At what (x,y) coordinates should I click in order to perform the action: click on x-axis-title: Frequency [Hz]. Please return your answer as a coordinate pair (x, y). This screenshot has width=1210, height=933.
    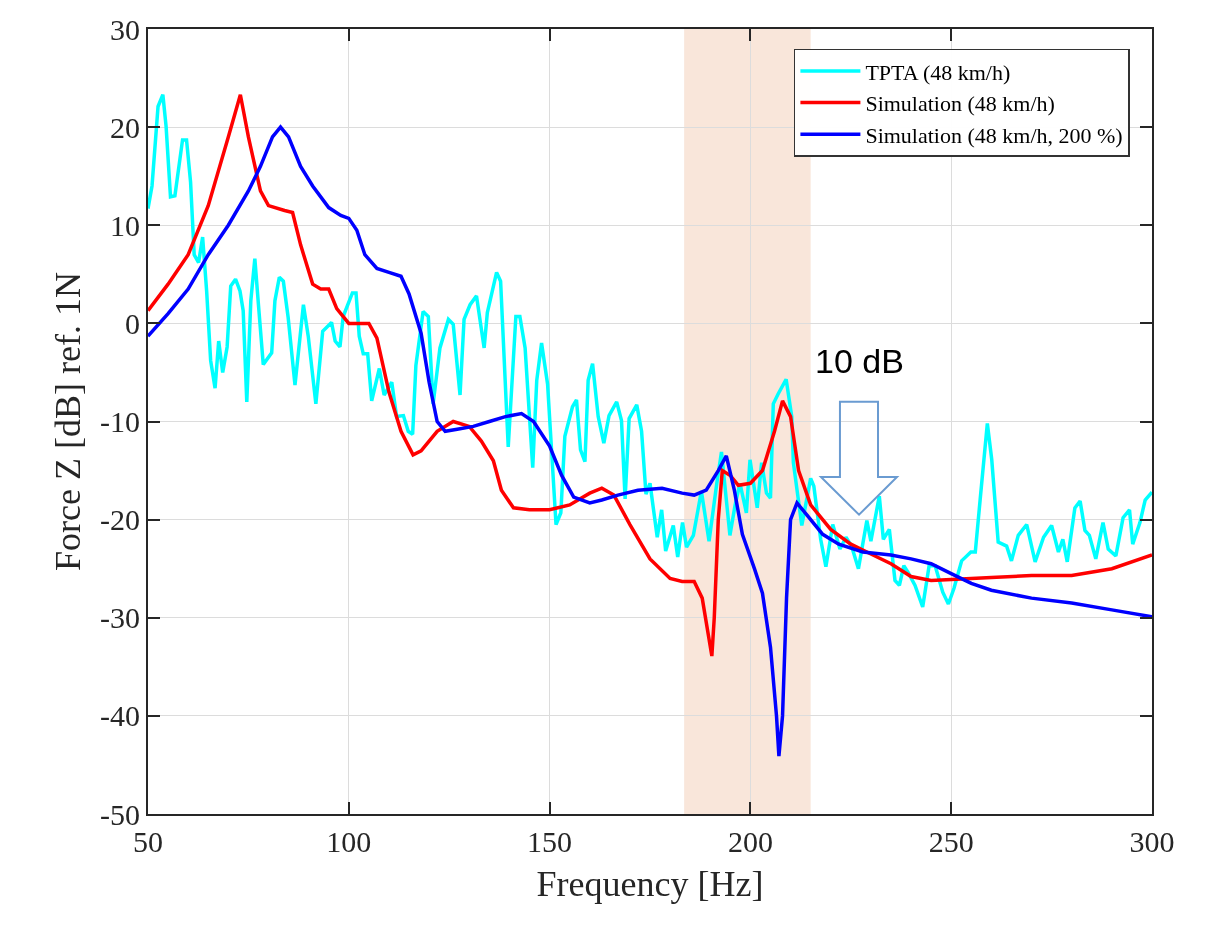
    Looking at the image, I should click on (650, 884).